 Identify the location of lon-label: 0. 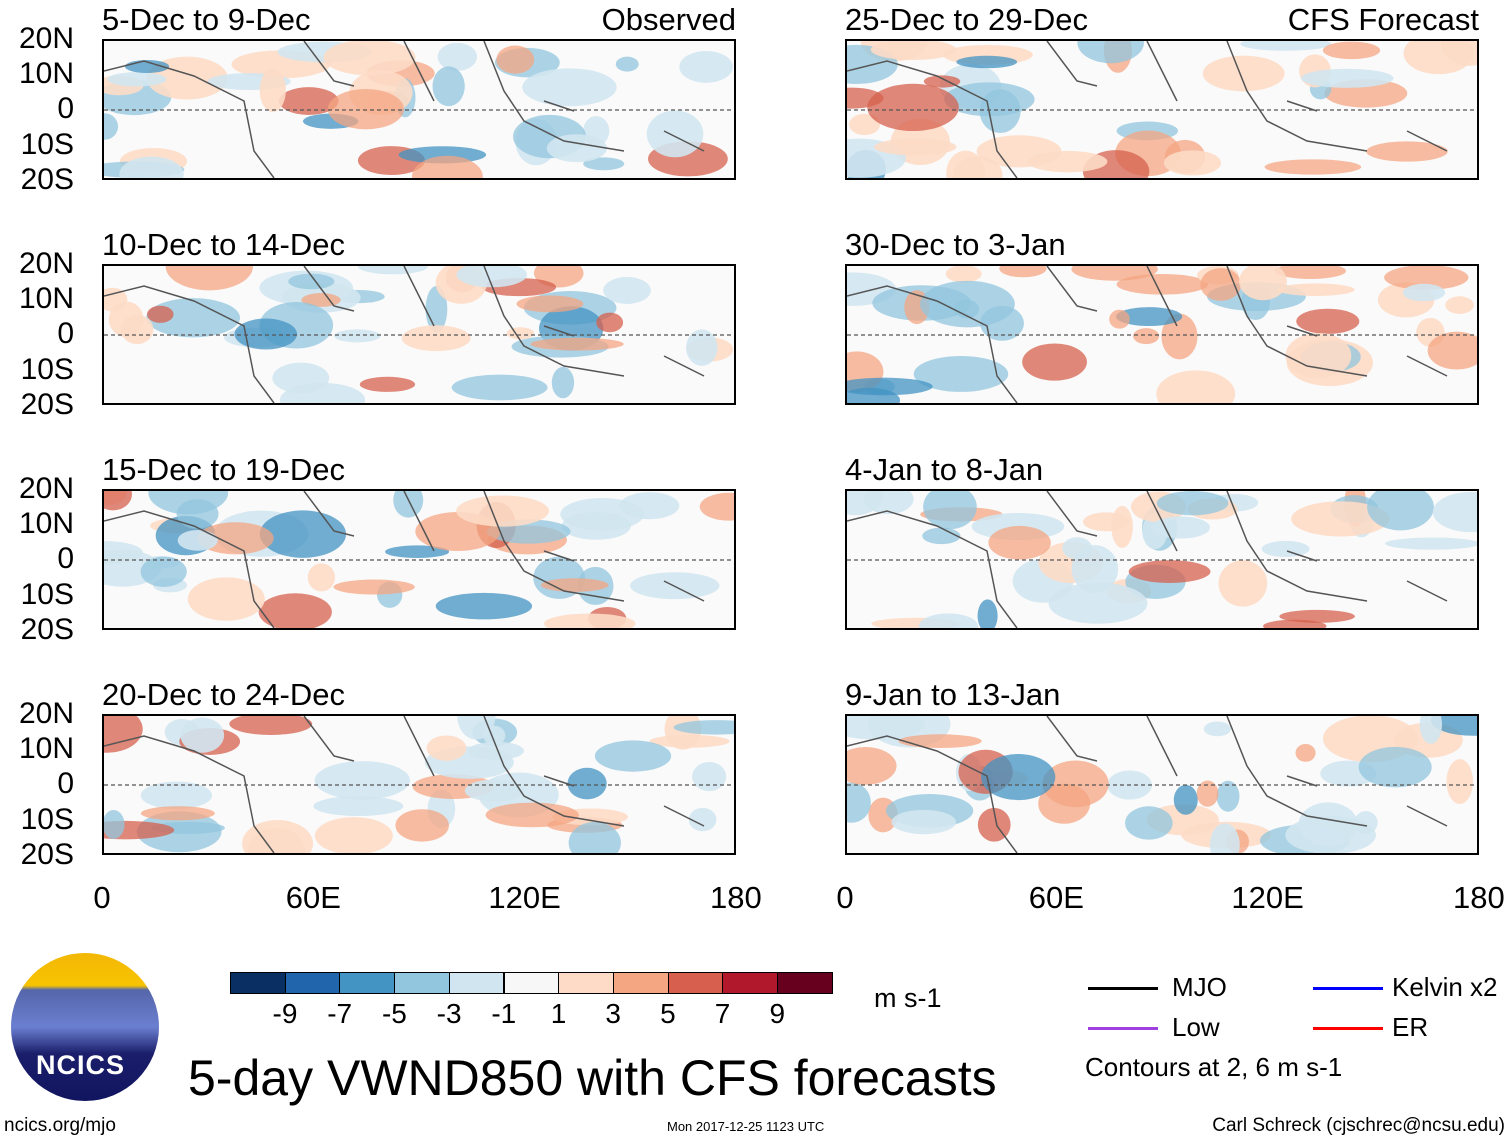
(845, 897).